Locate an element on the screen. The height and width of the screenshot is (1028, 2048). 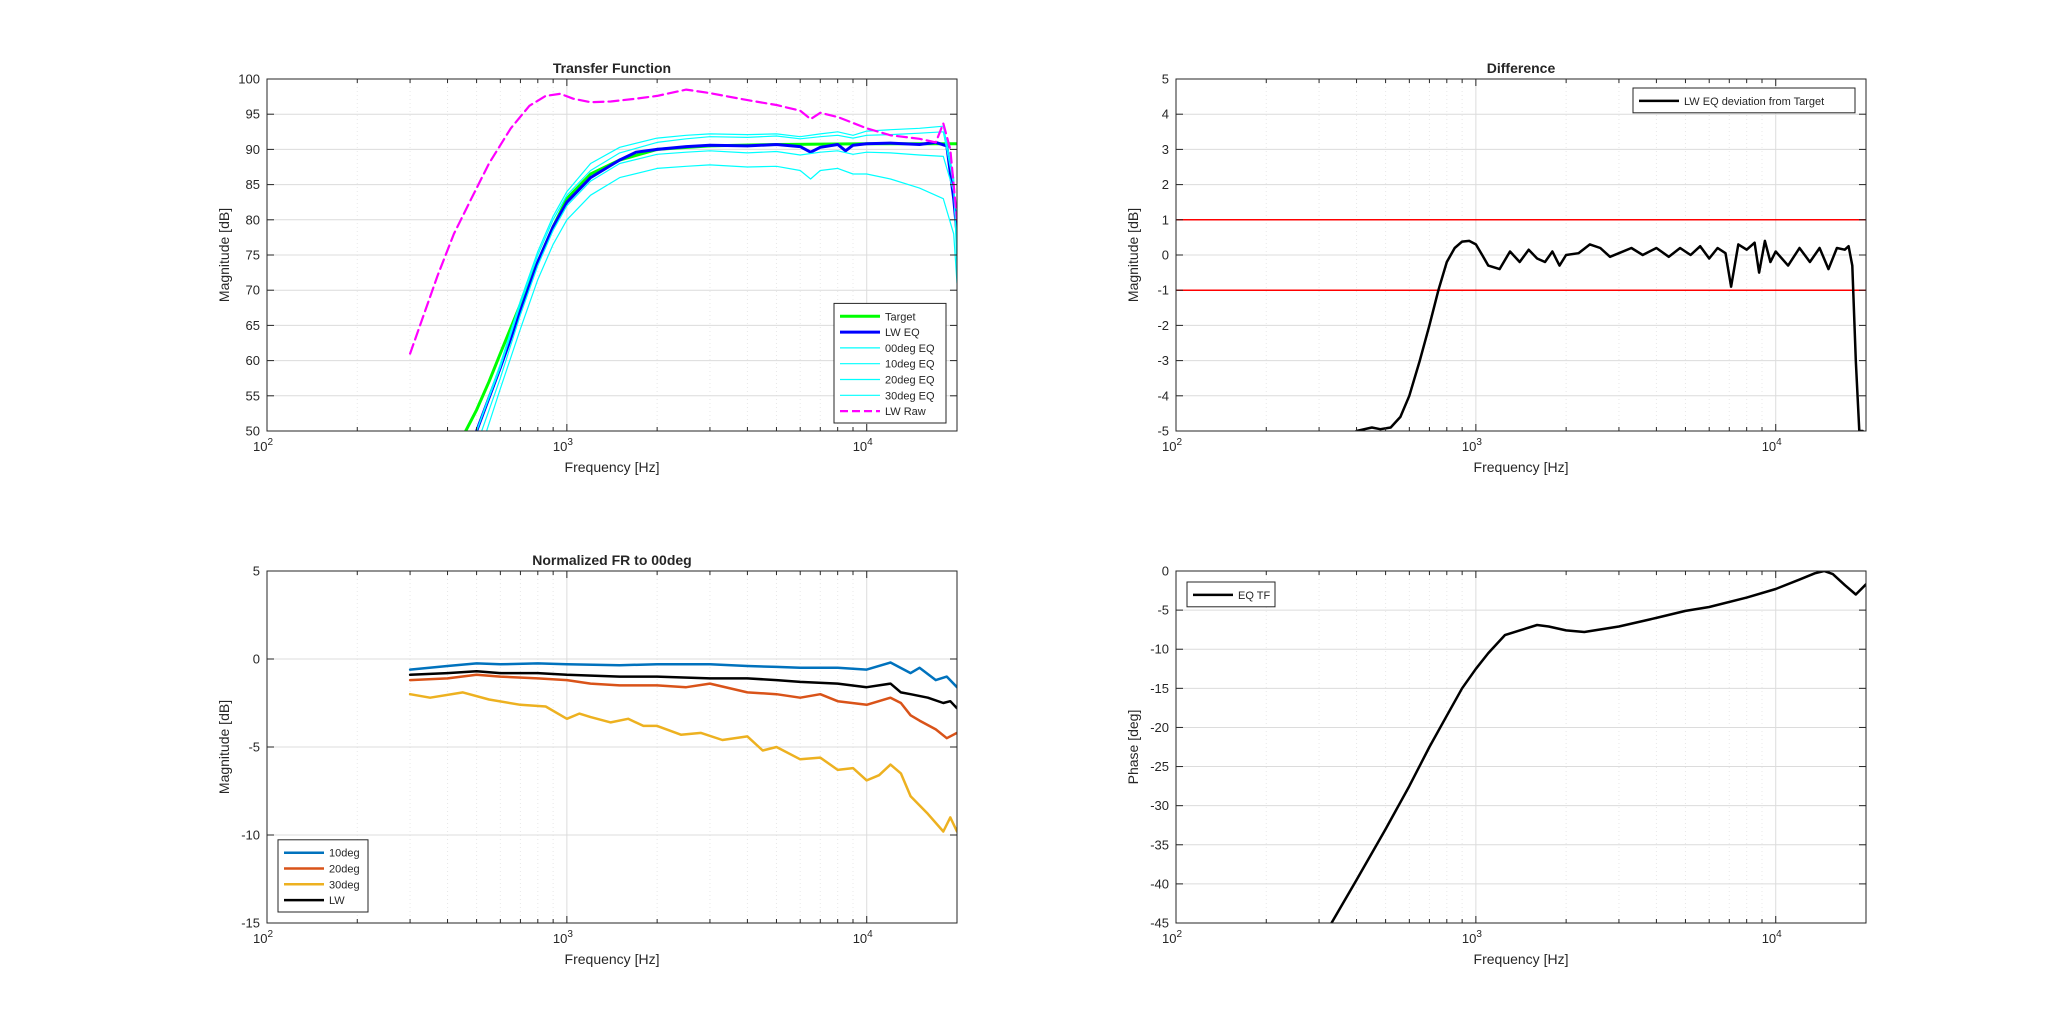
legend: 10deg 20deg 30deg LW is located at coordinates (323, 876).